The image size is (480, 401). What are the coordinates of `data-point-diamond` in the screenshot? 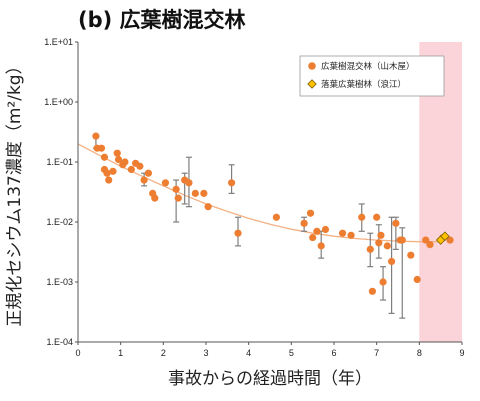 It's located at (445, 236).